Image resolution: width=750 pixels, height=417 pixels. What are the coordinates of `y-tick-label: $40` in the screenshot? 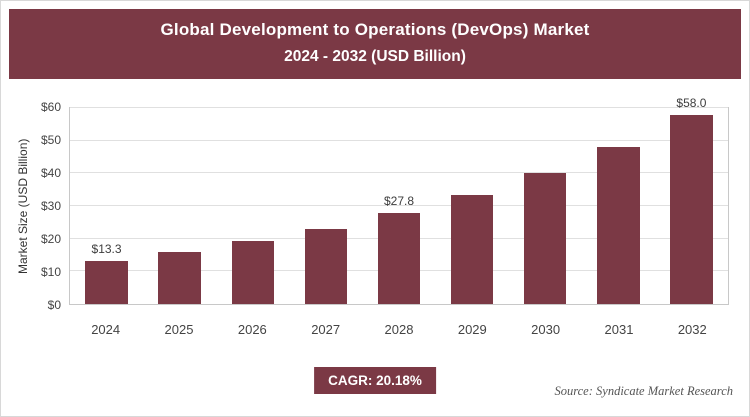 It's located at (50, 173).